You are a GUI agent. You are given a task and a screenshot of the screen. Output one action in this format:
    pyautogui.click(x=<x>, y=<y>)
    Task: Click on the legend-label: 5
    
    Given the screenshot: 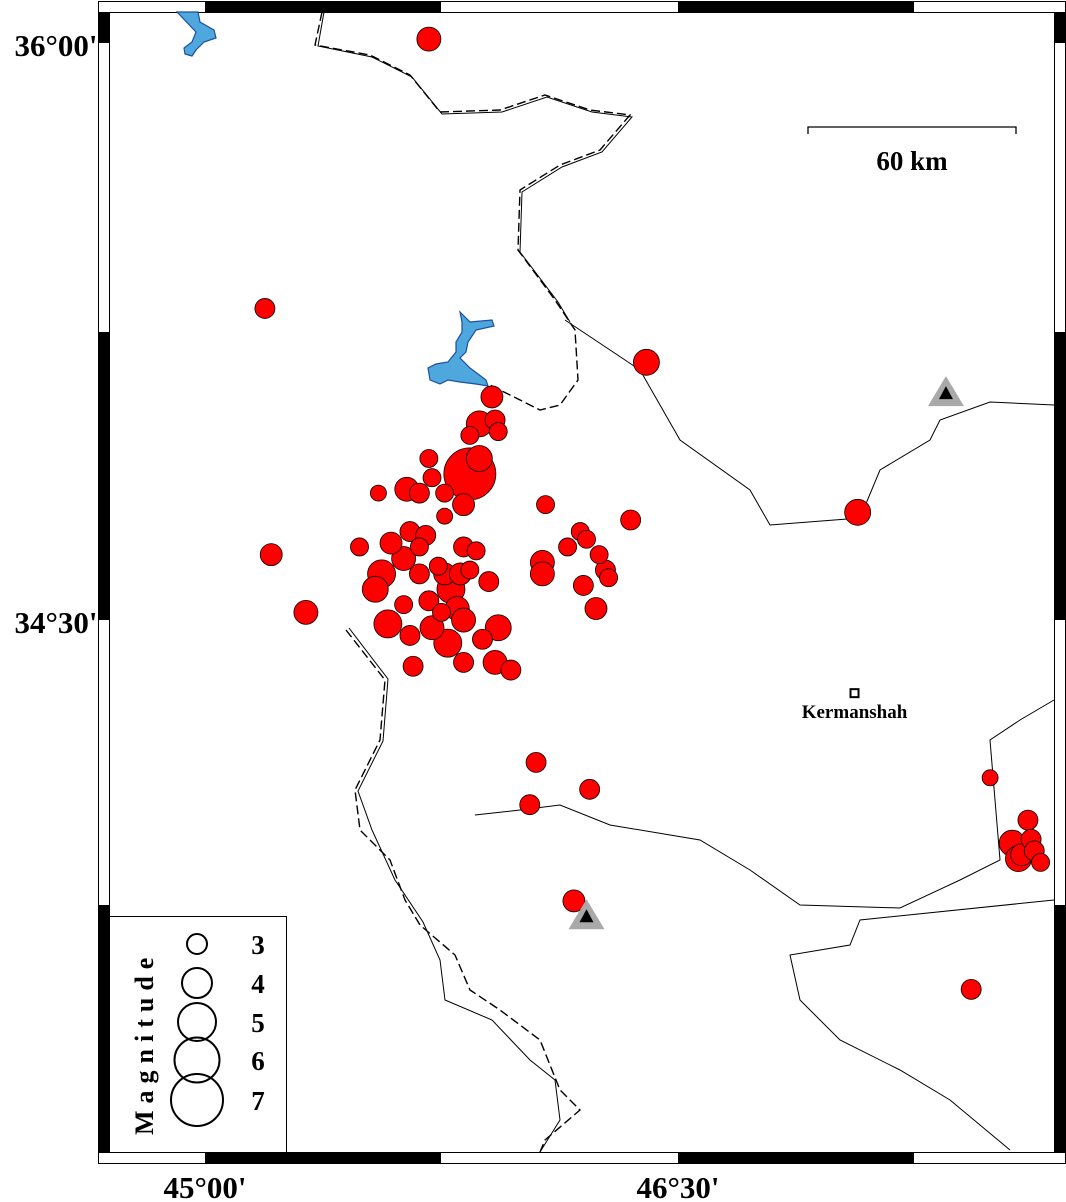 What is the action you would take?
    pyautogui.click(x=258, y=1023)
    